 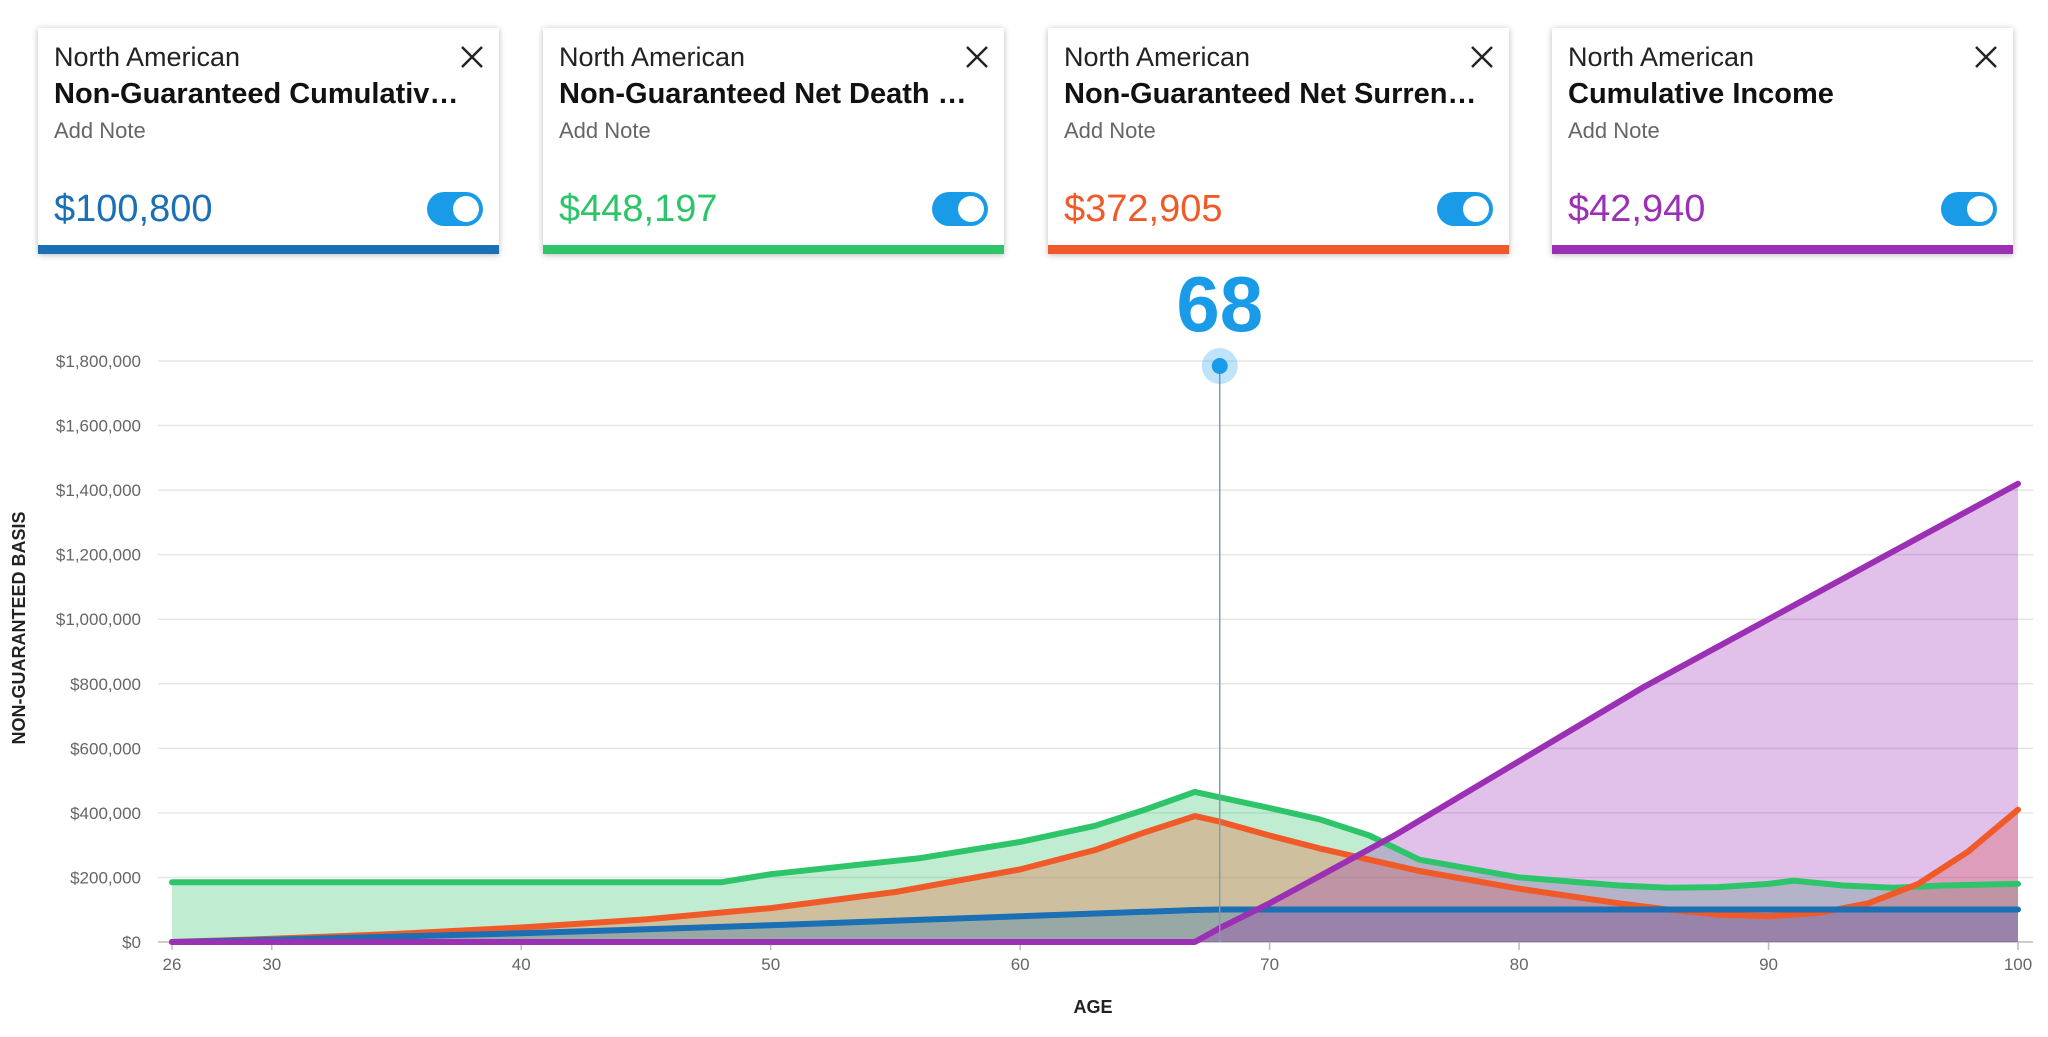 I want to click on y-tick-label: $400,000, so click(x=105, y=813).